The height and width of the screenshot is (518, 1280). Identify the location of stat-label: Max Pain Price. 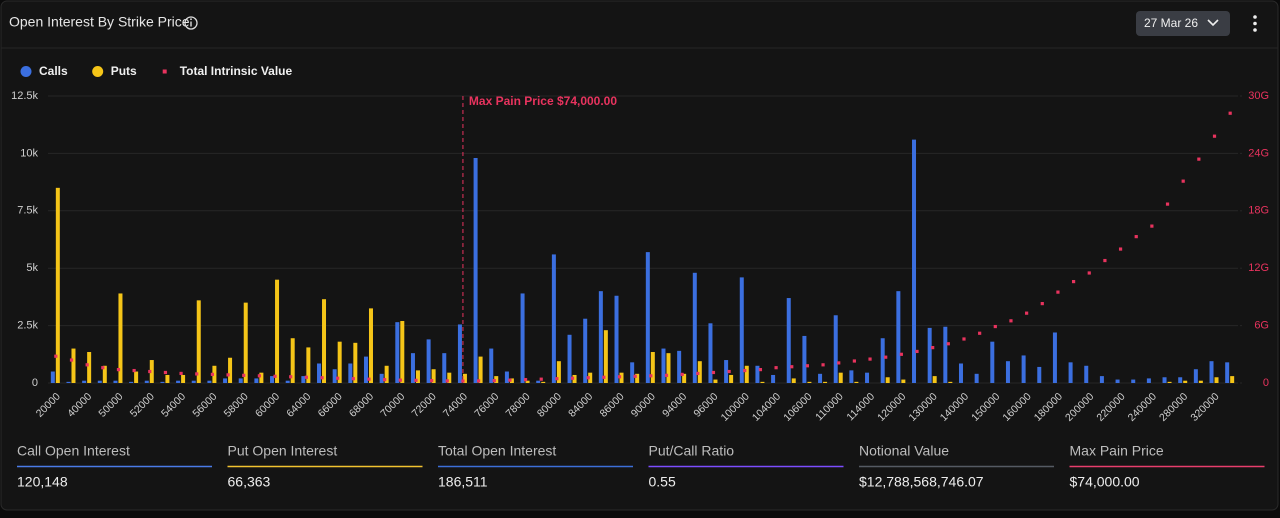
(1117, 451).